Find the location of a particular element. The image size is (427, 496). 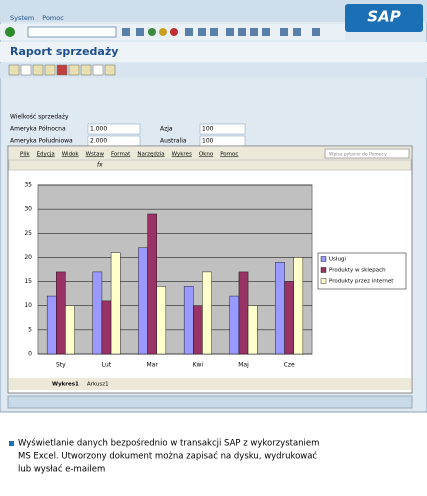

formula-icon: fx is located at coordinates (100, 165).